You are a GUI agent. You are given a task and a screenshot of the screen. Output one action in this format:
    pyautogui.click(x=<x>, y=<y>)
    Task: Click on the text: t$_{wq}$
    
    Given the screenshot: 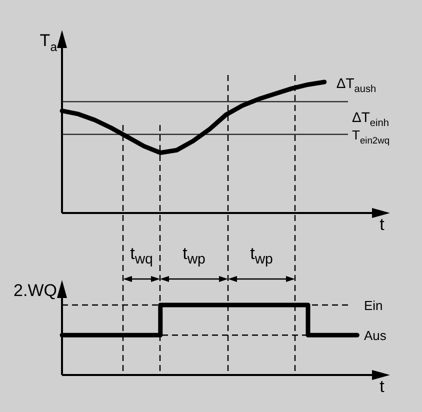 What is the action you would take?
    pyautogui.click(x=141, y=257)
    